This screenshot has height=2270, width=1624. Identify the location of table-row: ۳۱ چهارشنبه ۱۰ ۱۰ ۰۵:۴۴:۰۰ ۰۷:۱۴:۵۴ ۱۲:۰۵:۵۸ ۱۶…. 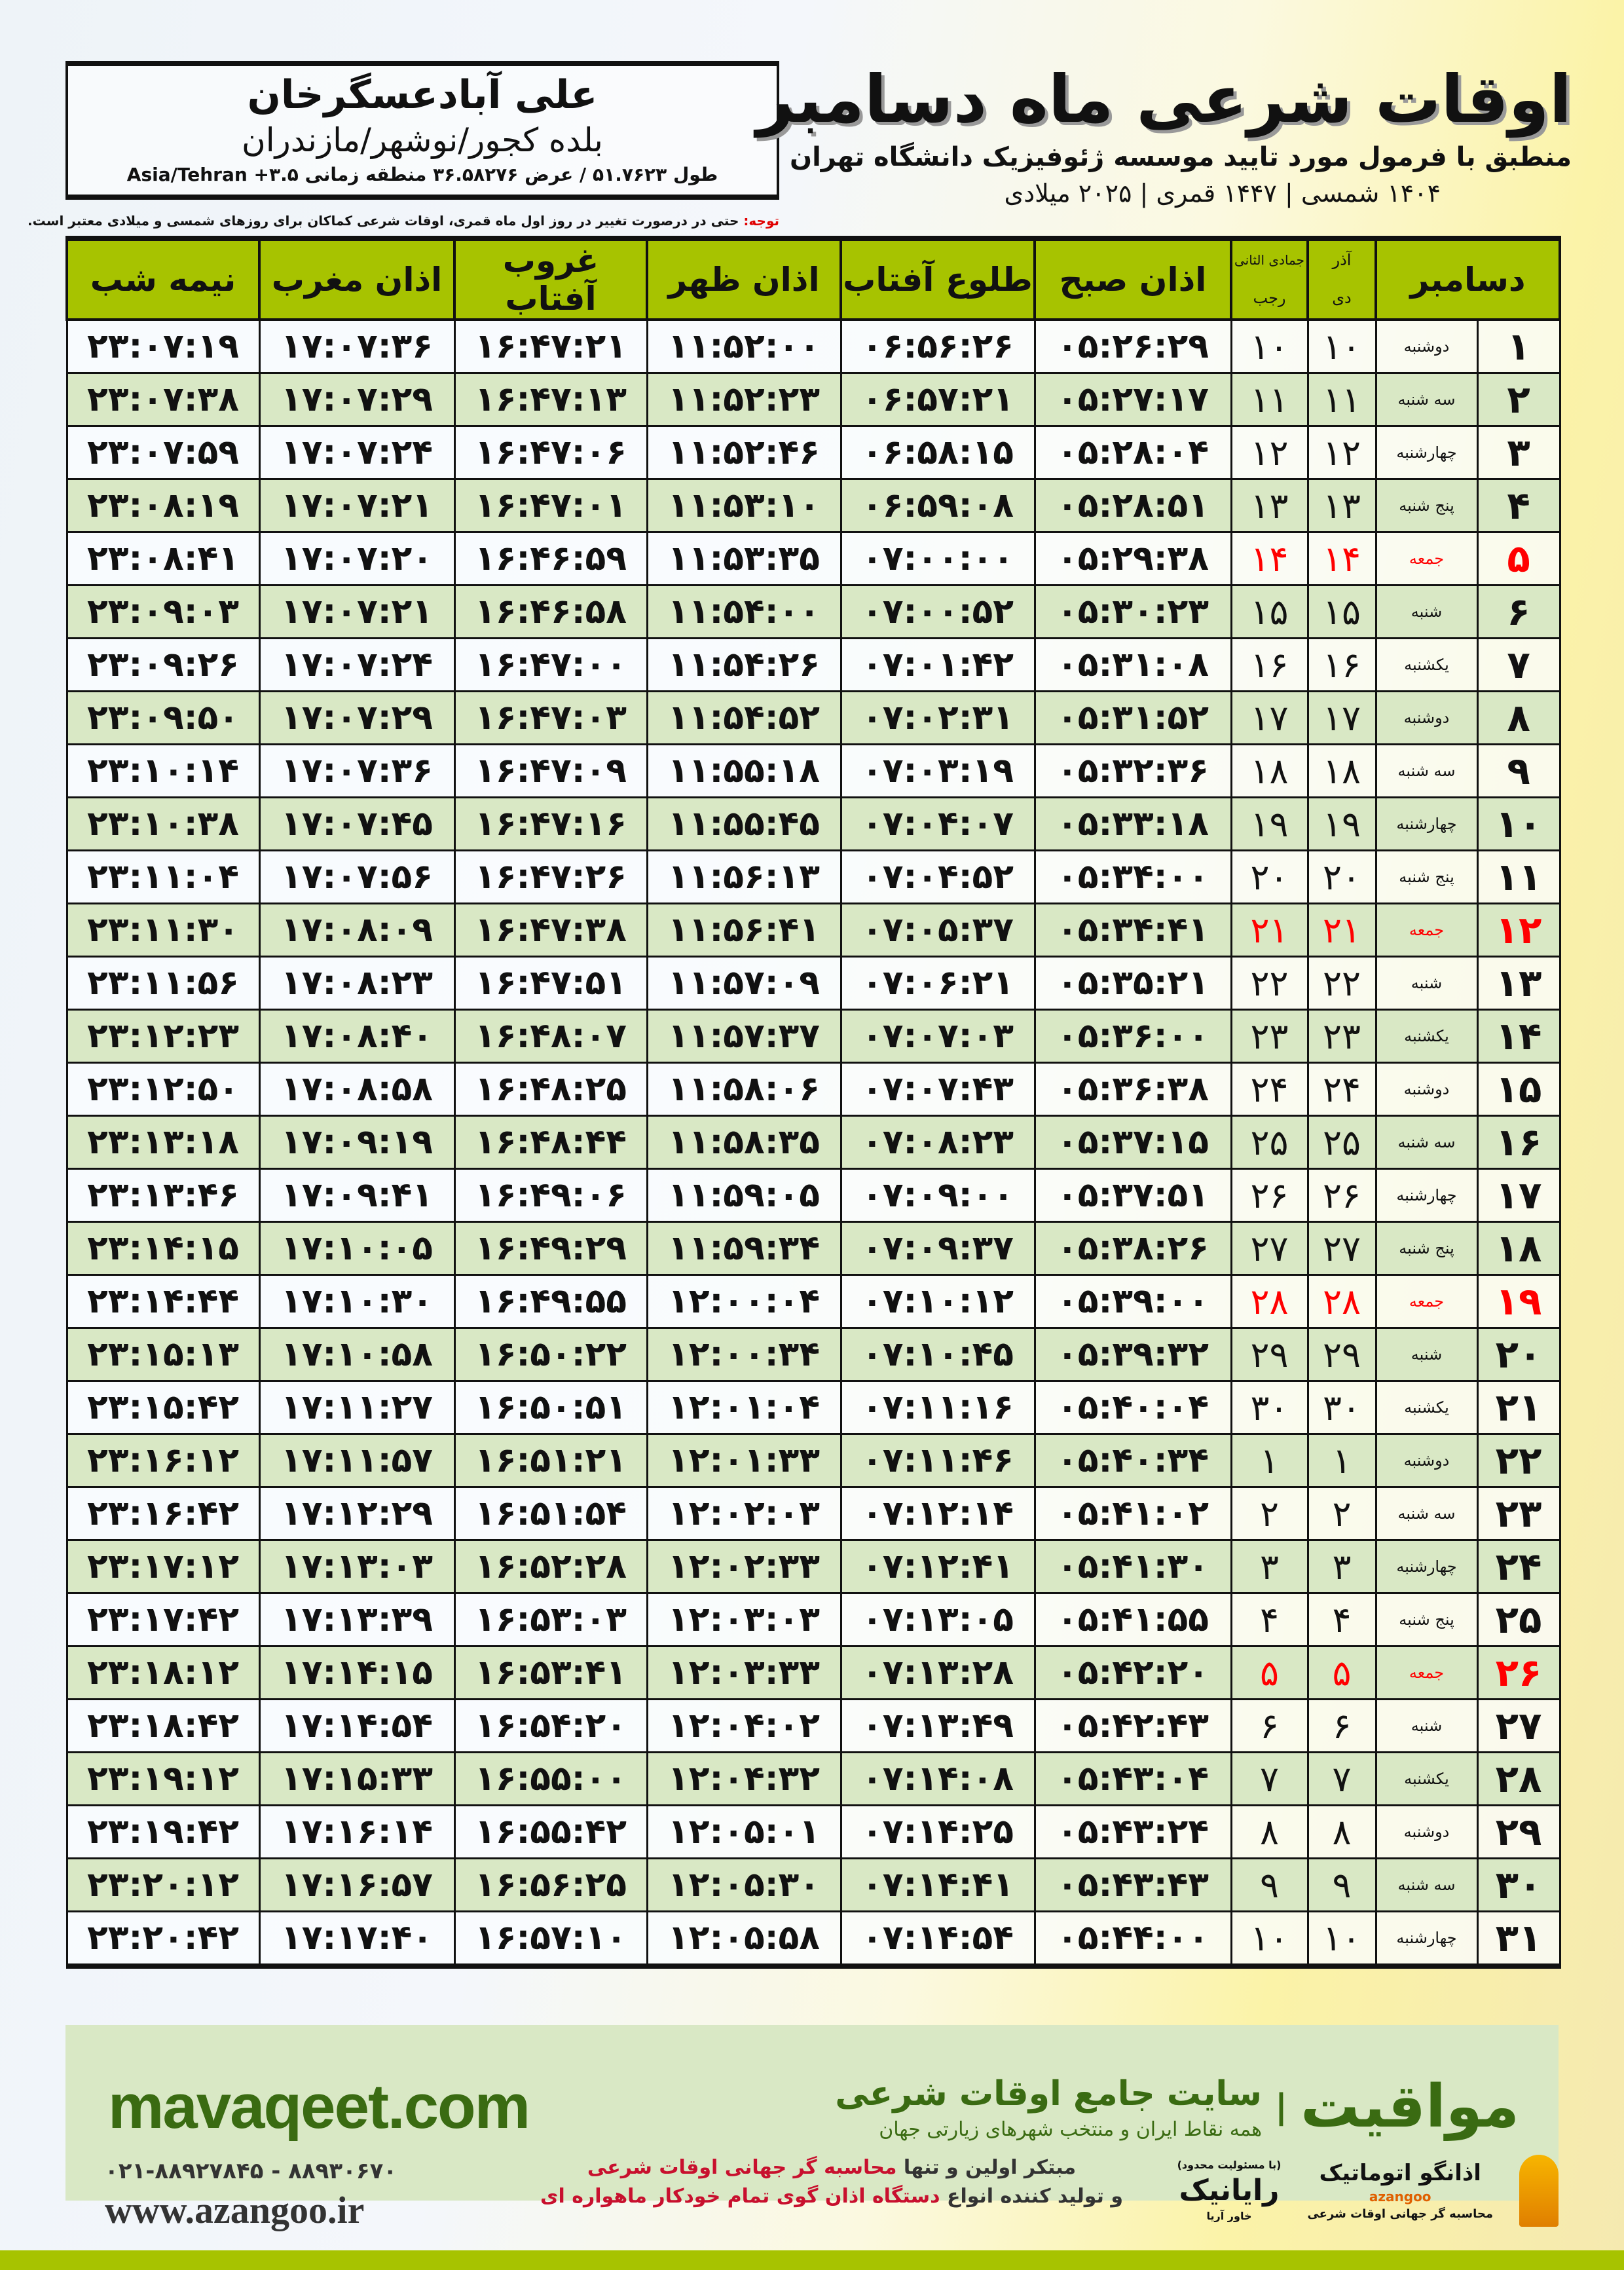
(813, 1939).